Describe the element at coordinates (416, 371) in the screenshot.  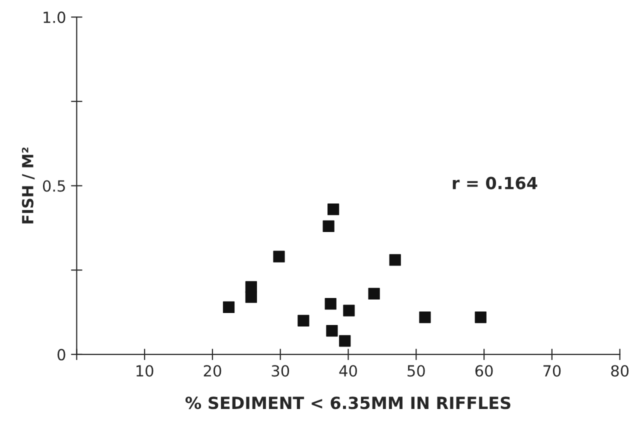
I see `x-tick-label: 50` at that location.